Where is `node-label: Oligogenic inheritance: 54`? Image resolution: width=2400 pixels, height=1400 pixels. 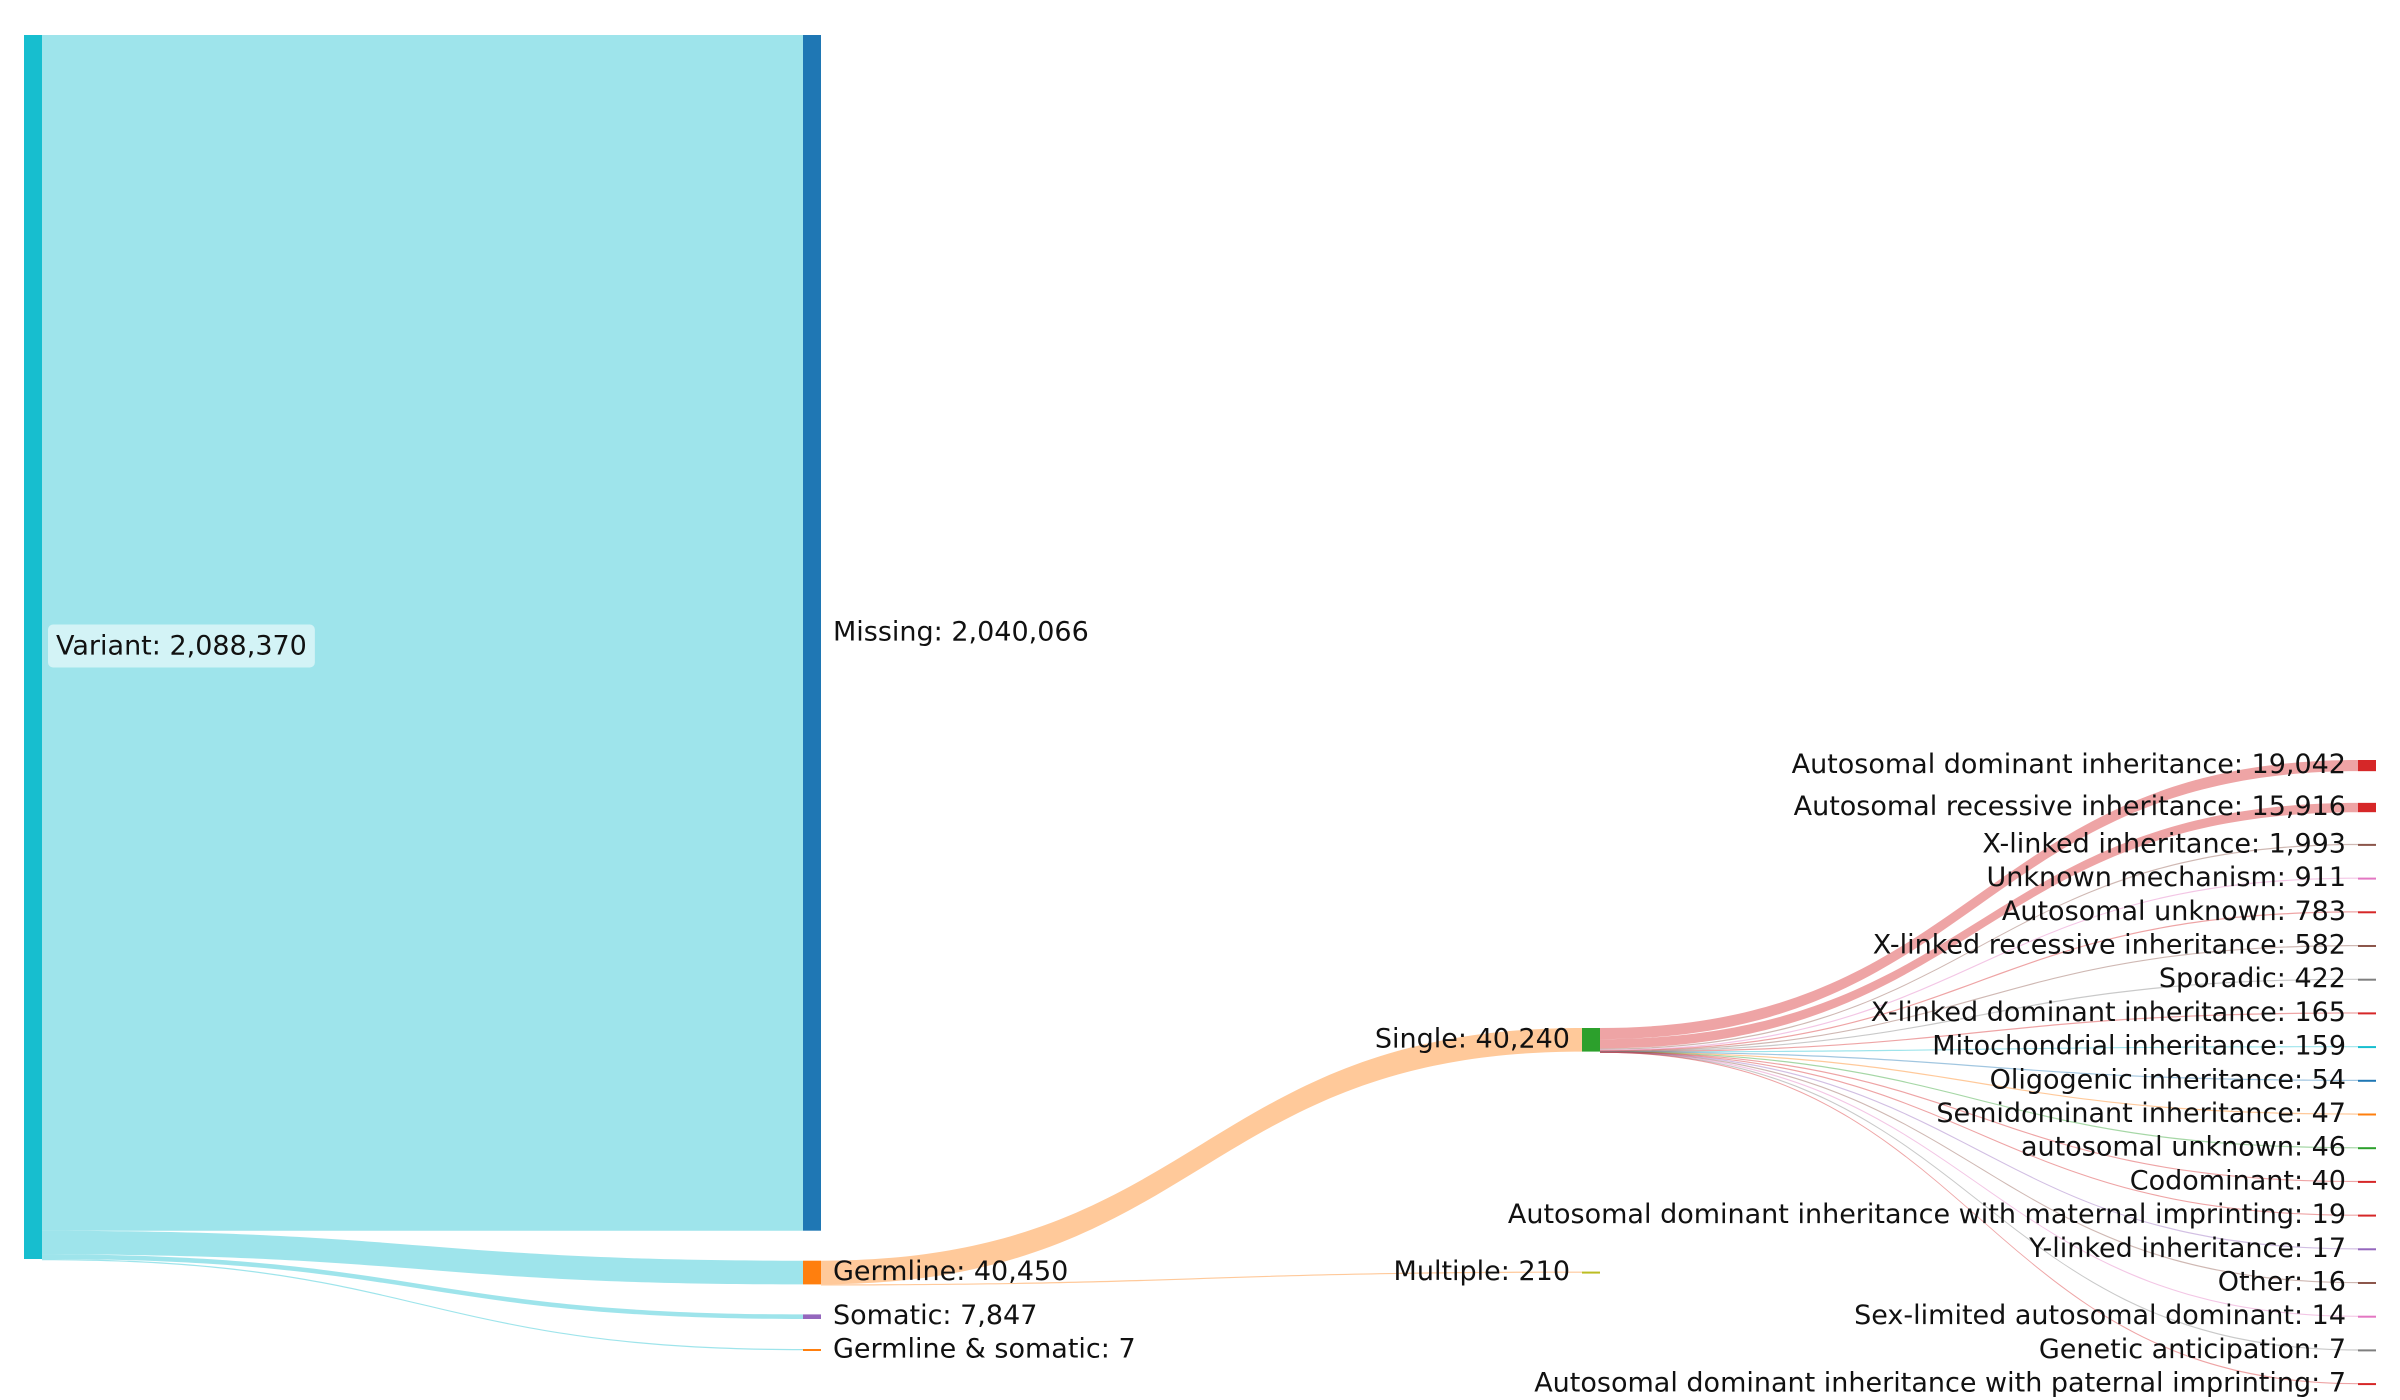 node-label: Oligogenic inheritance: 54 is located at coordinates (2168, 1079).